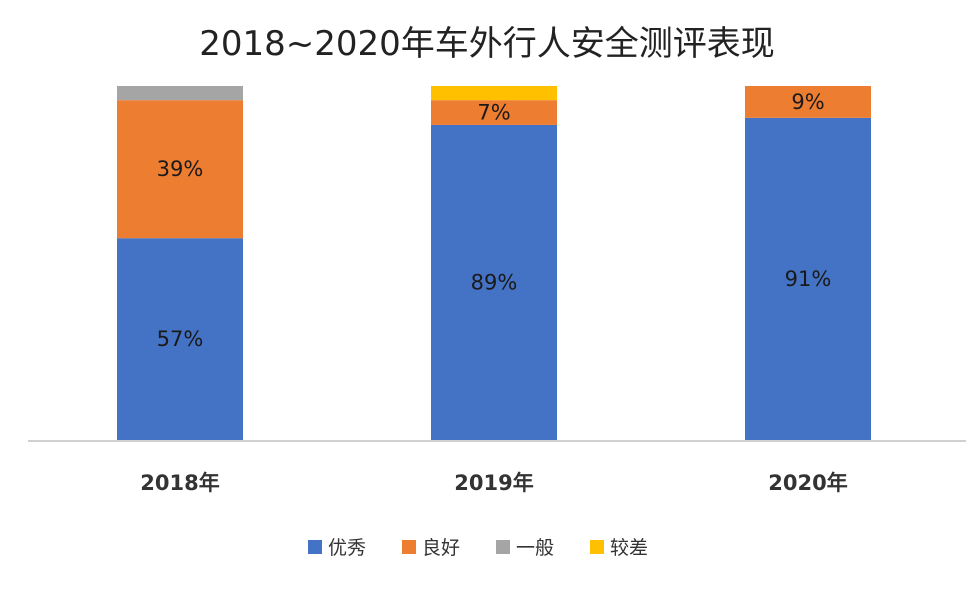 Image resolution: width=974 pixels, height=590 pixels. I want to click on data-label-2-2: 7%, so click(493, 113).